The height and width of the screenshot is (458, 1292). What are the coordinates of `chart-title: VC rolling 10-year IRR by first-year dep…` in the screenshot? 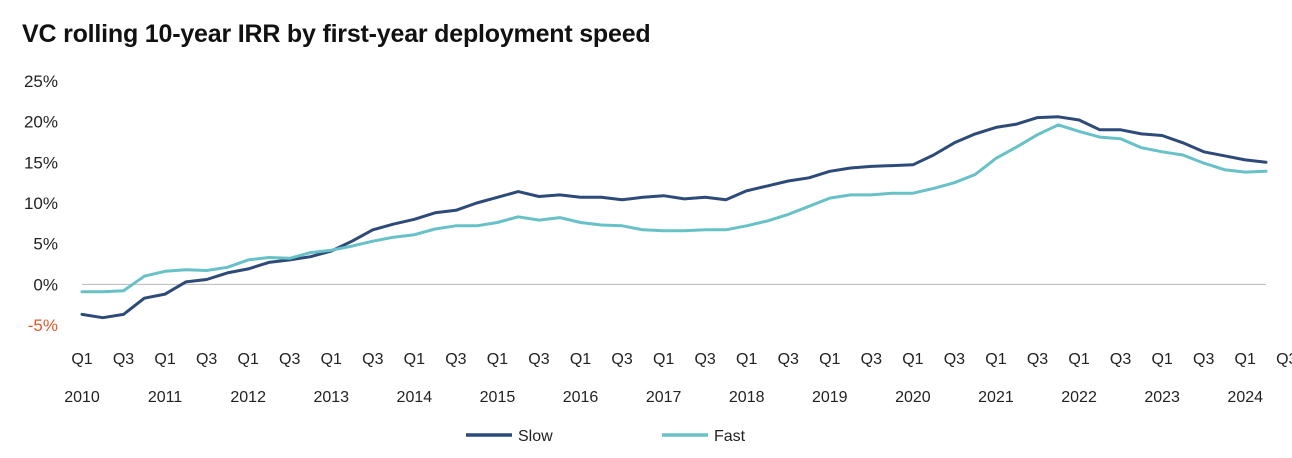 It's located at (336, 34).